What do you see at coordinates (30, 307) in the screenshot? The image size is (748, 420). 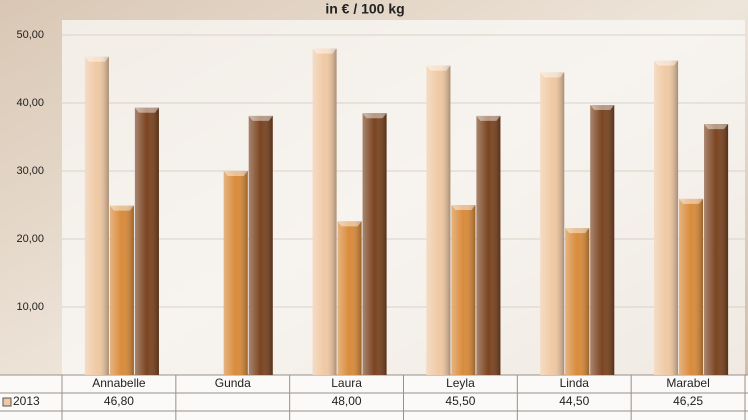 I see `y-tick-label: 10,00` at bounding box center [30, 307].